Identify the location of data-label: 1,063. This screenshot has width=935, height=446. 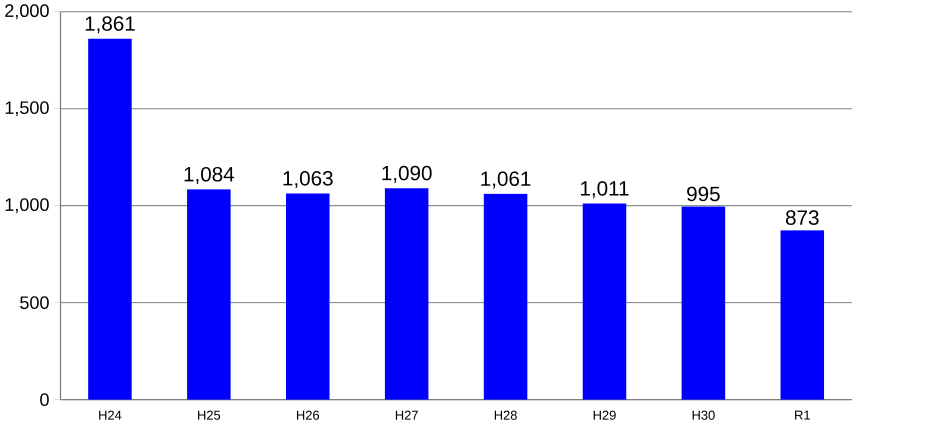
(308, 179).